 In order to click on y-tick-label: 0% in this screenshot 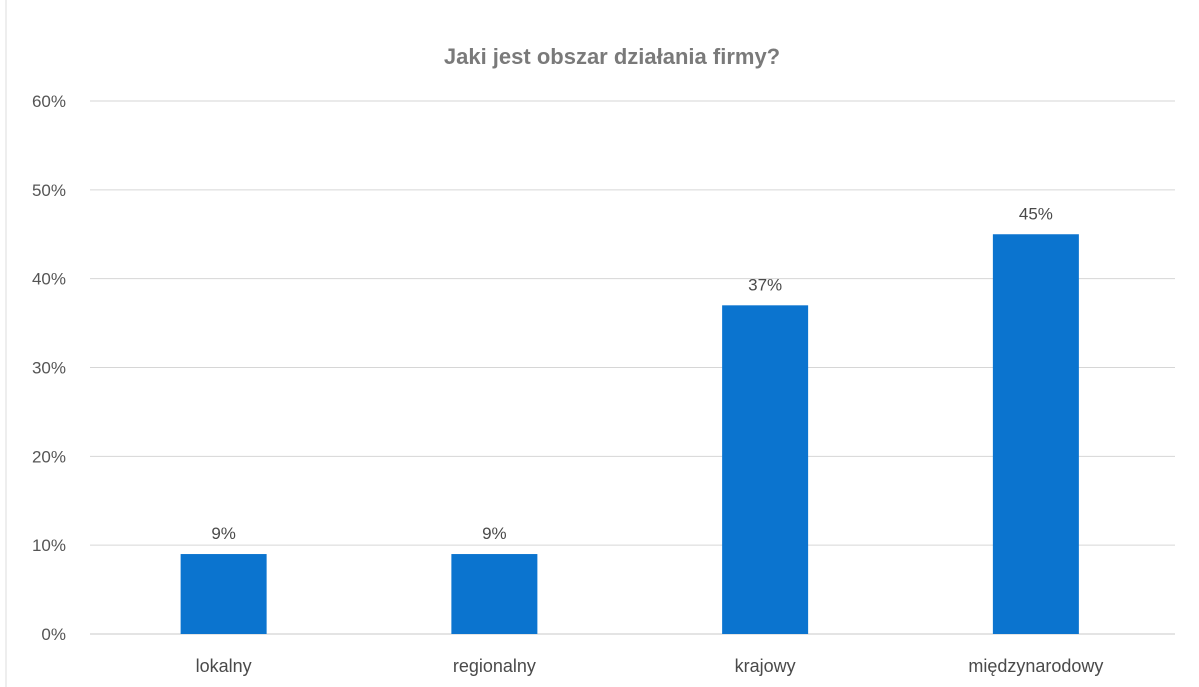, I will do `click(53, 634)`.